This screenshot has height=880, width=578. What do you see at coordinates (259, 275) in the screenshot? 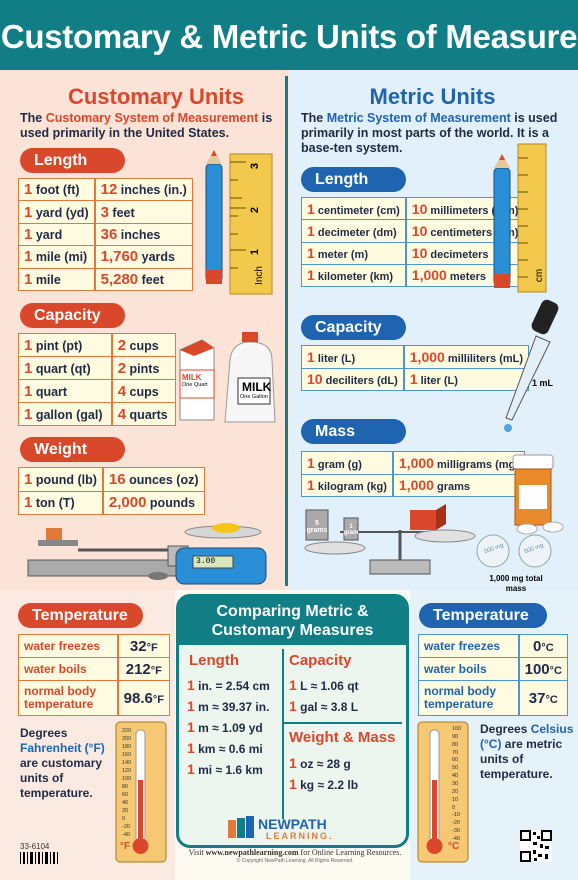
I see `ruler-unit: Inch` at bounding box center [259, 275].